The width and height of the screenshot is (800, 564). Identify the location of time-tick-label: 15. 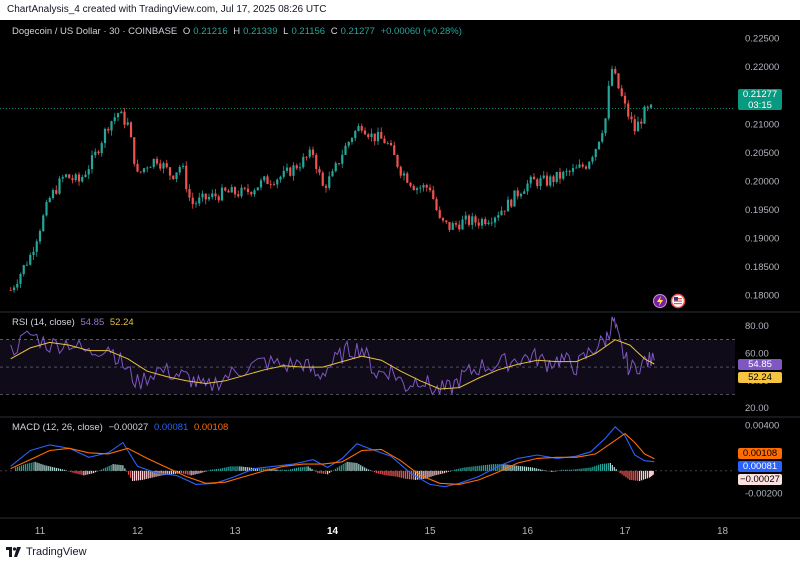
(430, 531).